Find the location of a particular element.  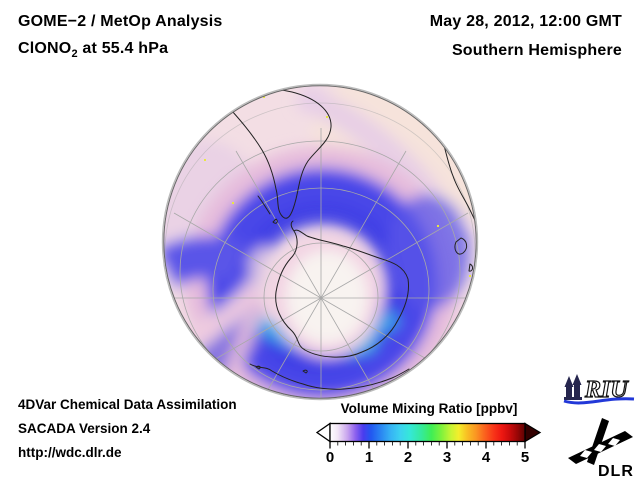

footer-assimilation: 4DVar Chemical Data Assimilation is located at coordinates (127, 404).